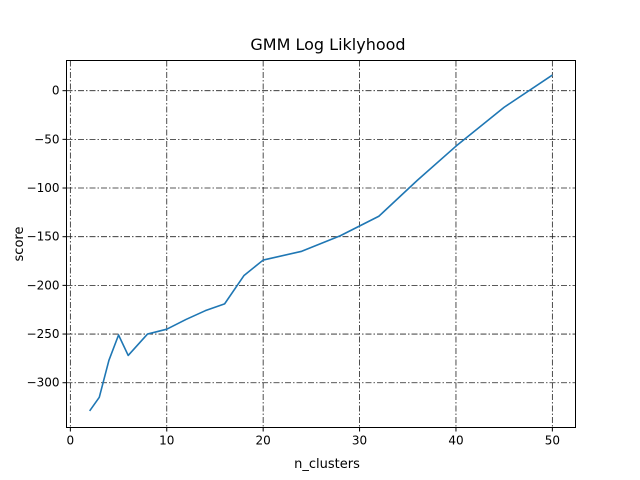  I want to click on y-tick-label: −250, so click(43, 334).